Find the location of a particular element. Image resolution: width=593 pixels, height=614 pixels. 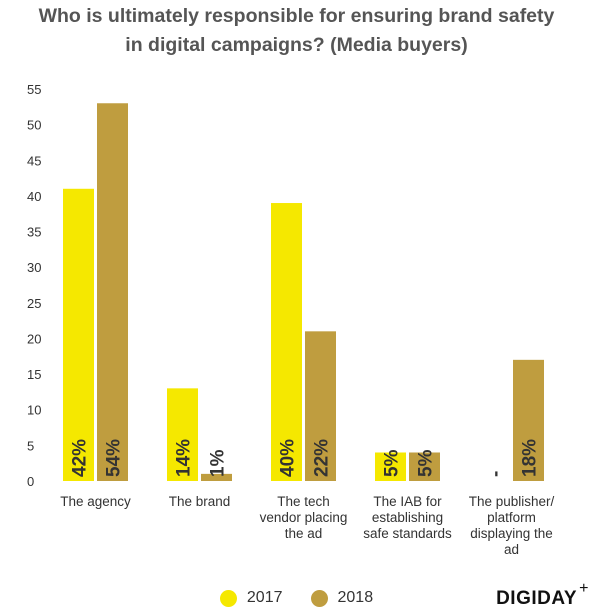

x-category-label: vendor placing is located at coordinates (304, 517).